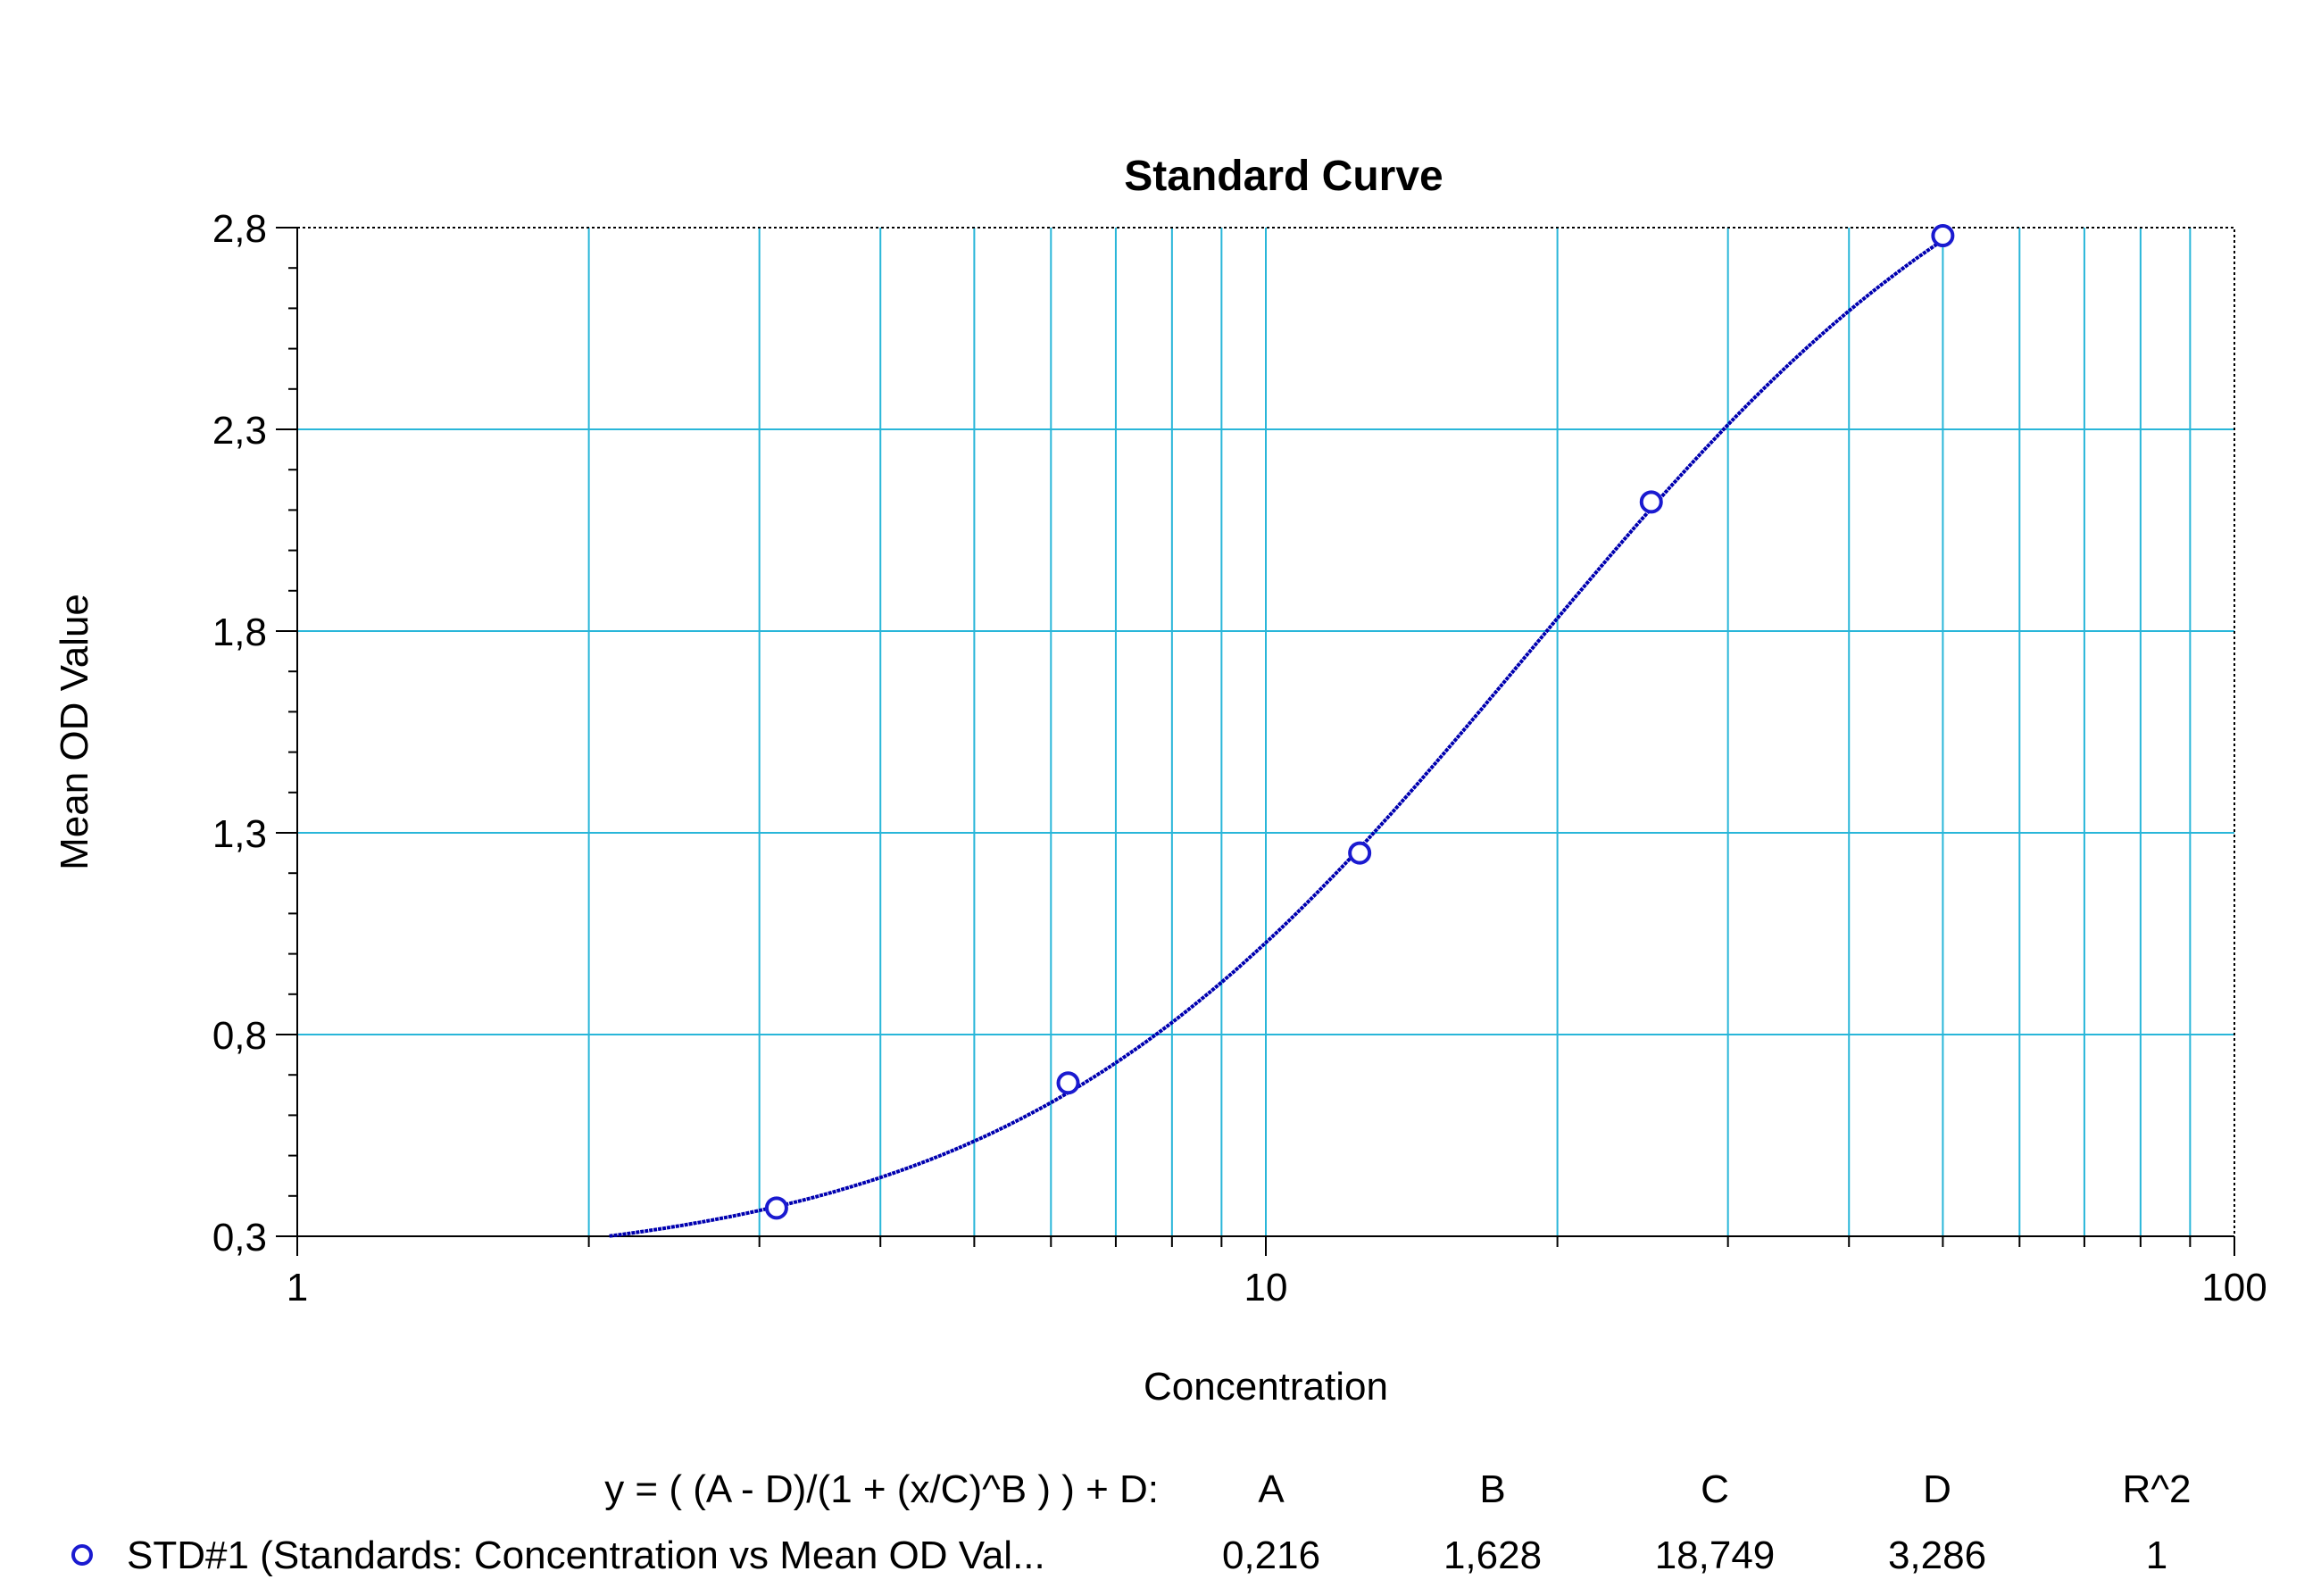  Describe the element at coordinates (1715, 1489) in the screenshot. I see `fit-header-c: C` at that location.